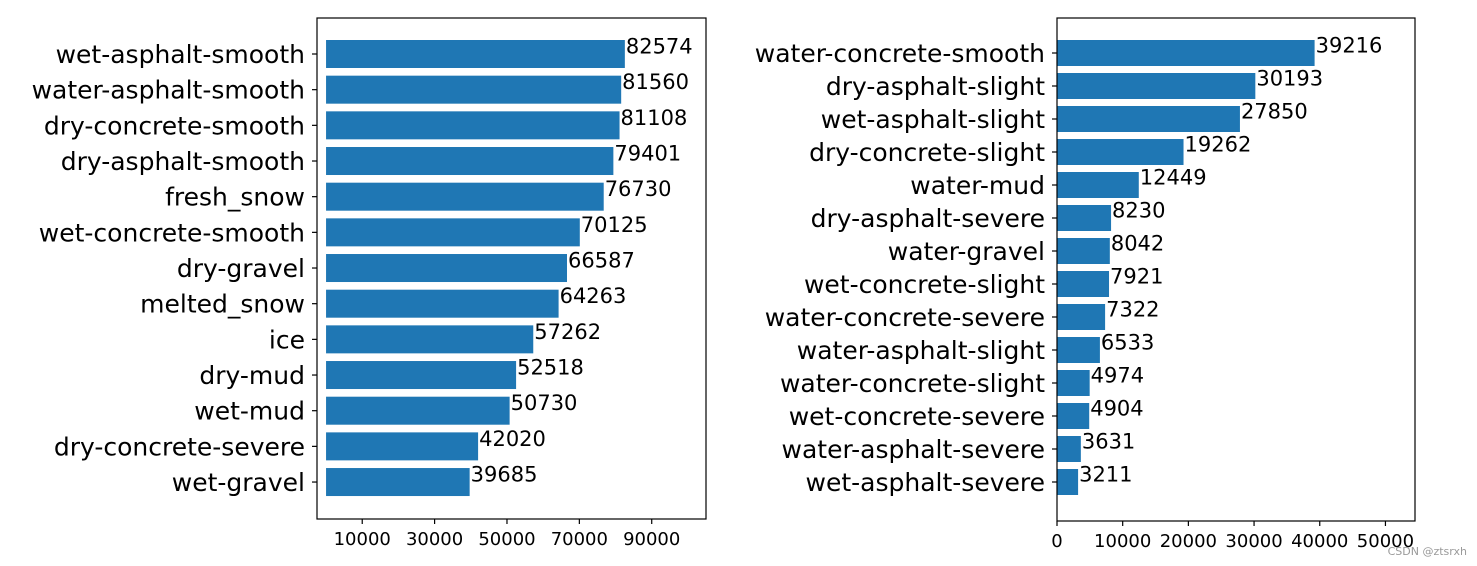 This screenshot has height=566, width=1477. Describe the element at coordinates (654, 118) in the screenshot. I see `bar-value-label: 81108` at that location.